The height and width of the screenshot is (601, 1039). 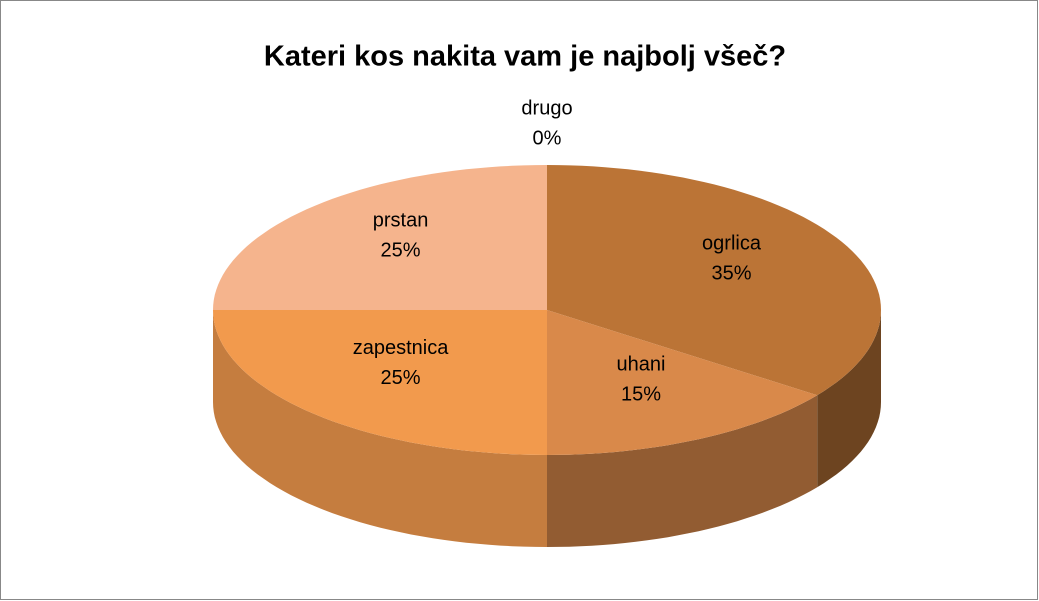 I want to click on slice-value-label: 15%, so click(x=641, y=394).